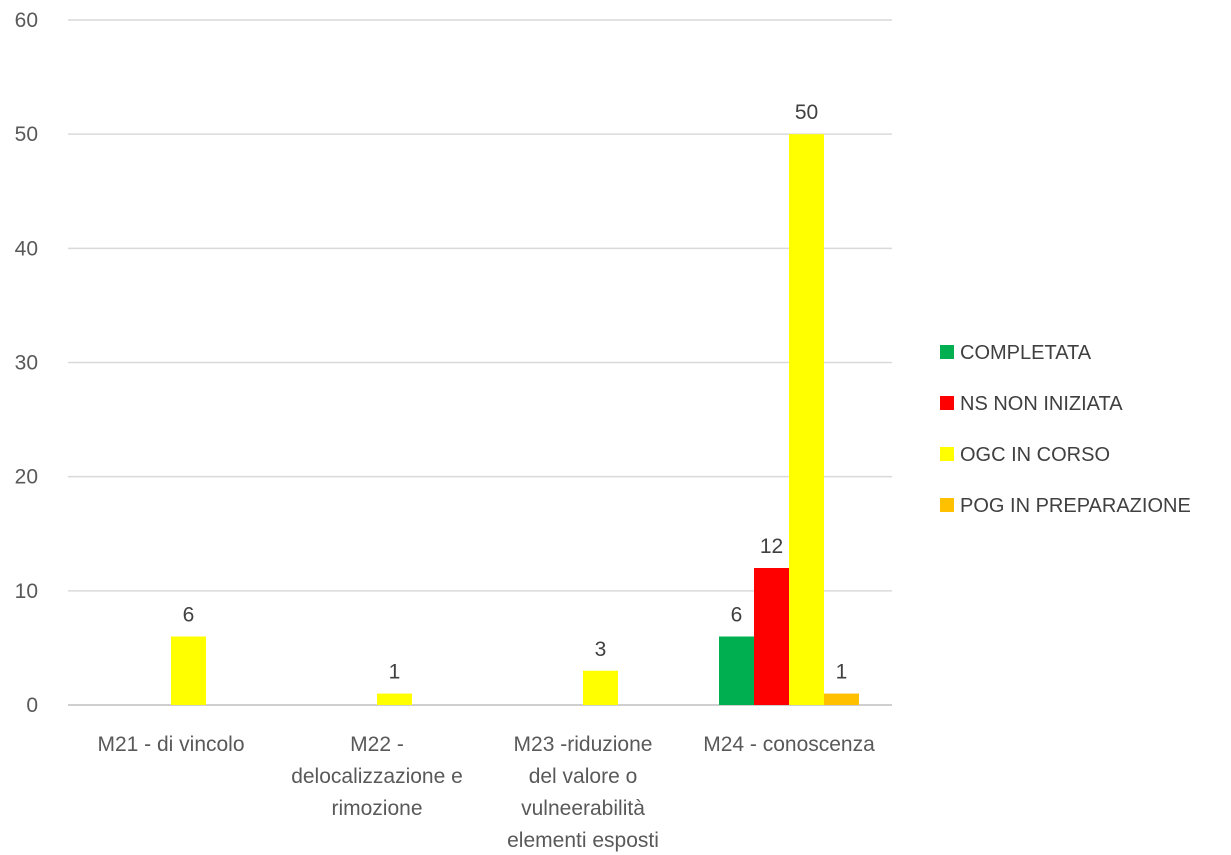  Describe the element at coordinates (26, 134) in the screenshot. I see `y-tick-label: 50` at that location.